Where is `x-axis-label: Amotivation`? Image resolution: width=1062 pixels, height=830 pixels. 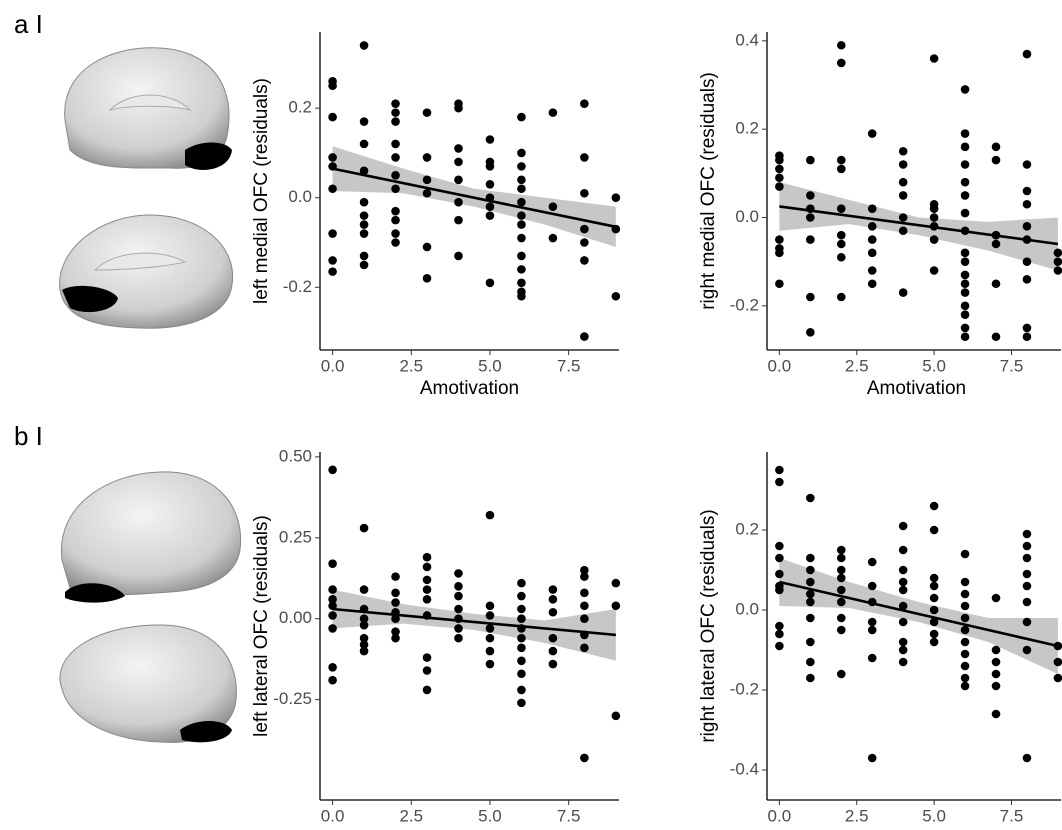
x-axis-label: Amotivation is located at coordinates (916, 388).